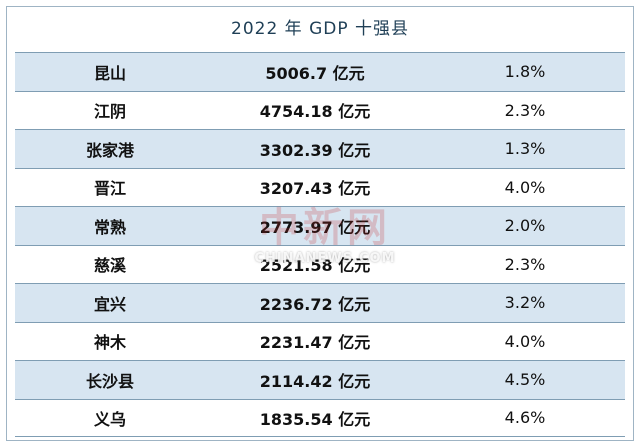  I want to click on growth-rate: 4.6%, so click(525, 418).